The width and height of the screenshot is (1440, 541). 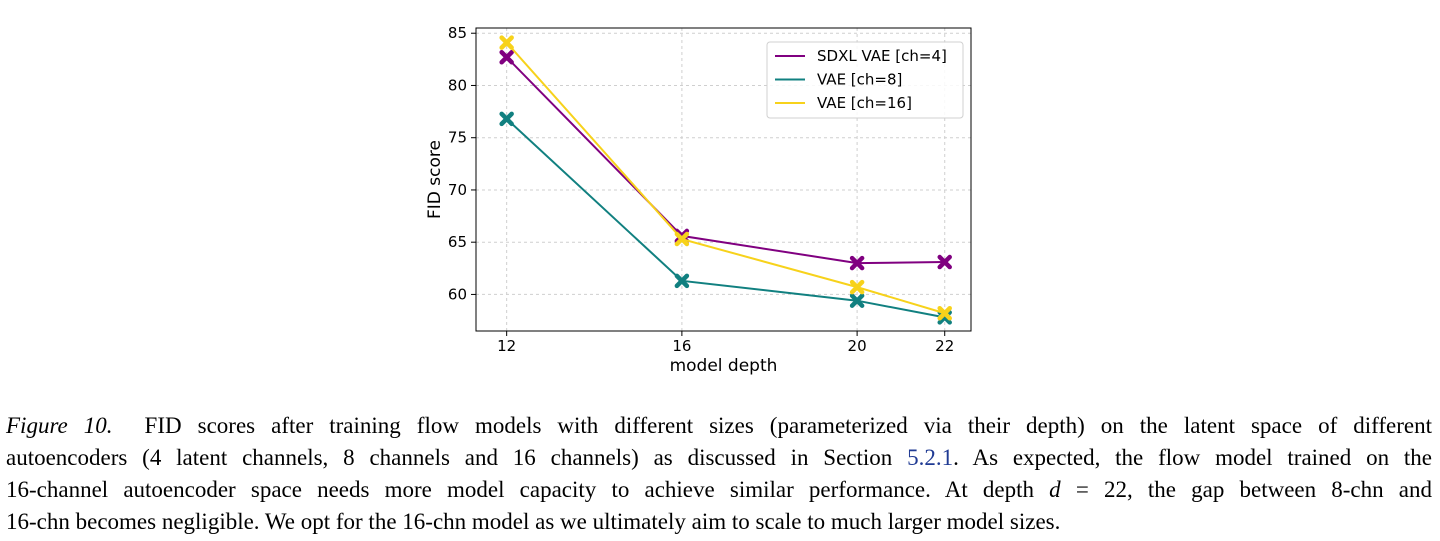 I want to click on caption-line-3b: = 22, the gap between 8-chn and, so click(x=1253, y=489).